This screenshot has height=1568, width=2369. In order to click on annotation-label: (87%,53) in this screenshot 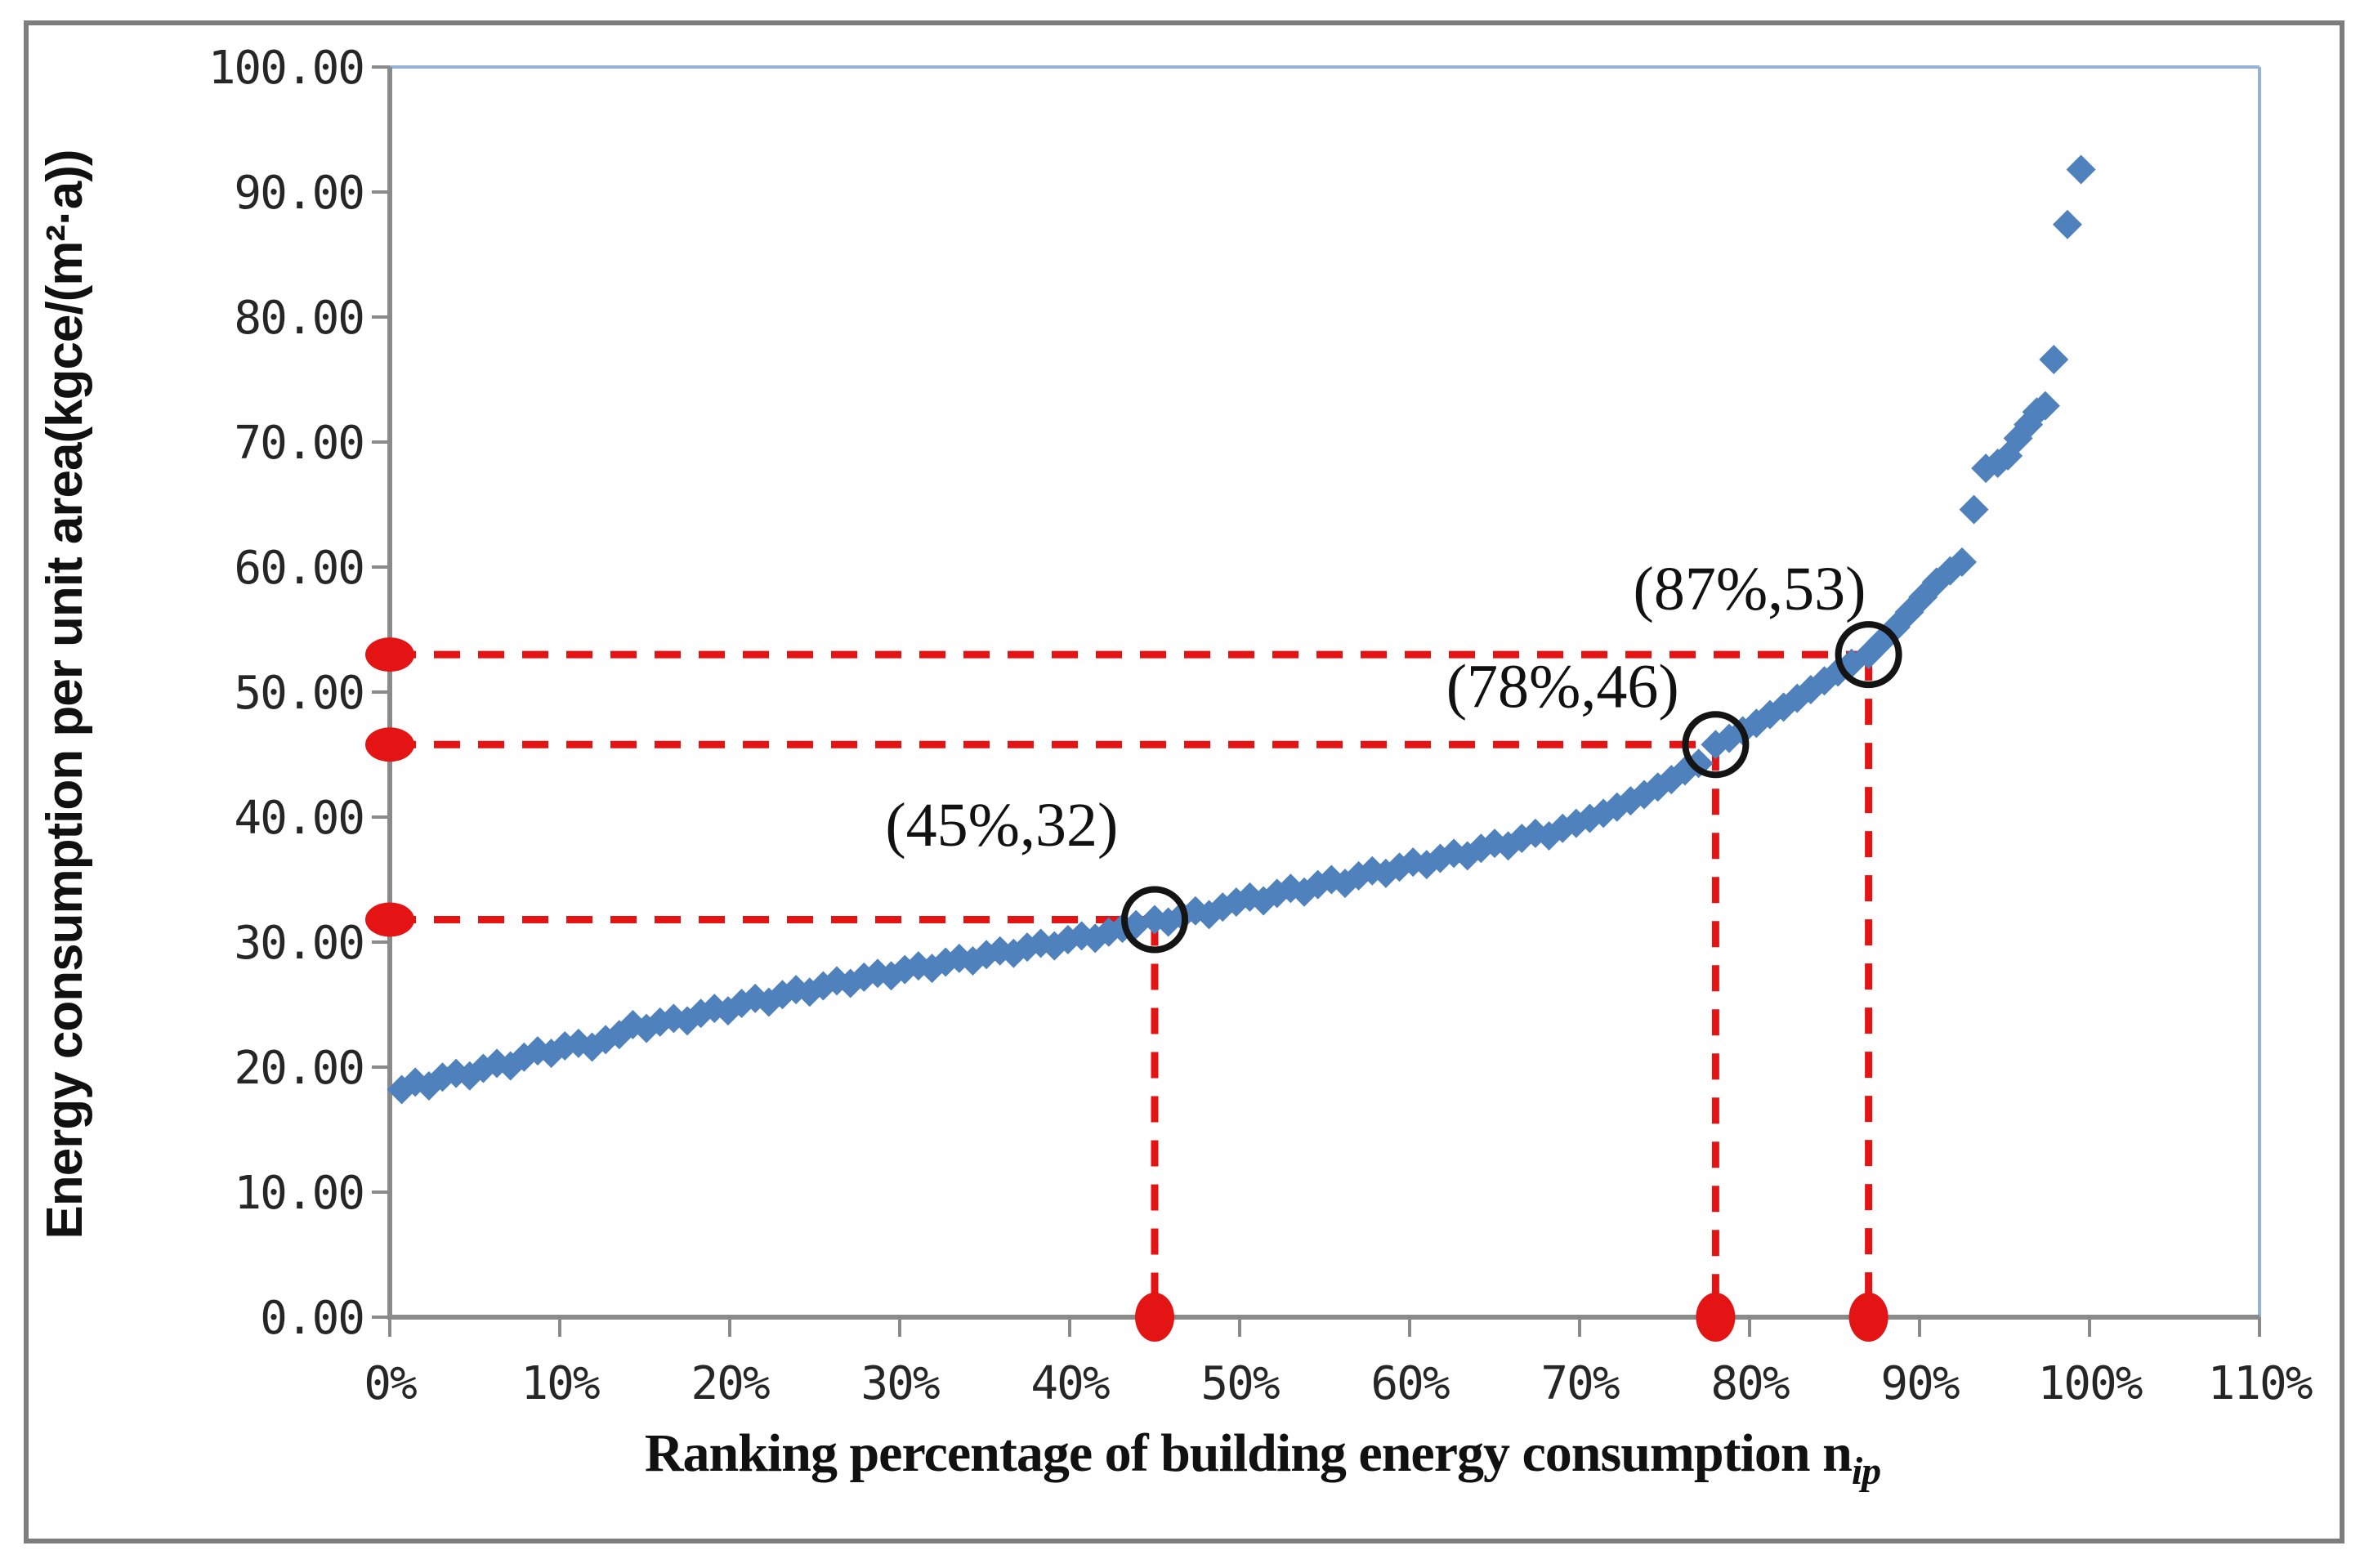, I will do `click(1750, 589)`.